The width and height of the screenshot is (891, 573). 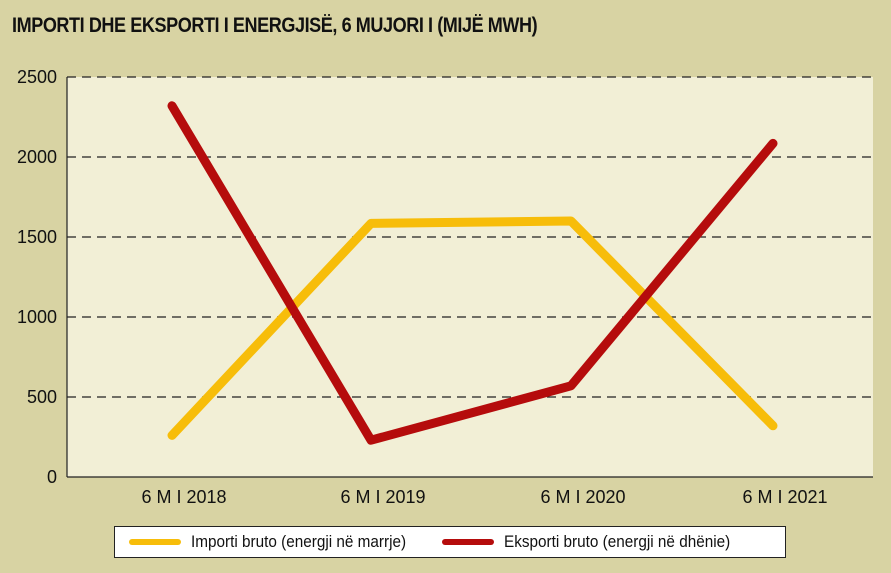 I want to click on legend-label-import: Importi bruto (energji në marrje), so click(x=299, y=541).